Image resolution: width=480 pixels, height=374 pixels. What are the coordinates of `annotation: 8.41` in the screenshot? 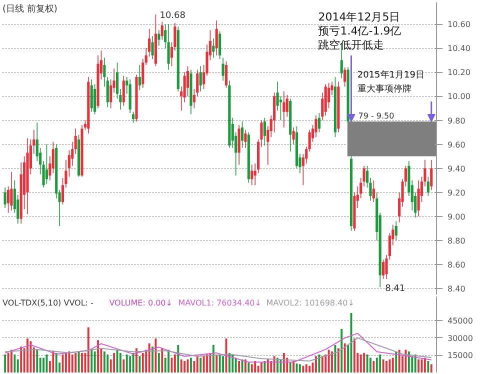 It's located at (395, 289).